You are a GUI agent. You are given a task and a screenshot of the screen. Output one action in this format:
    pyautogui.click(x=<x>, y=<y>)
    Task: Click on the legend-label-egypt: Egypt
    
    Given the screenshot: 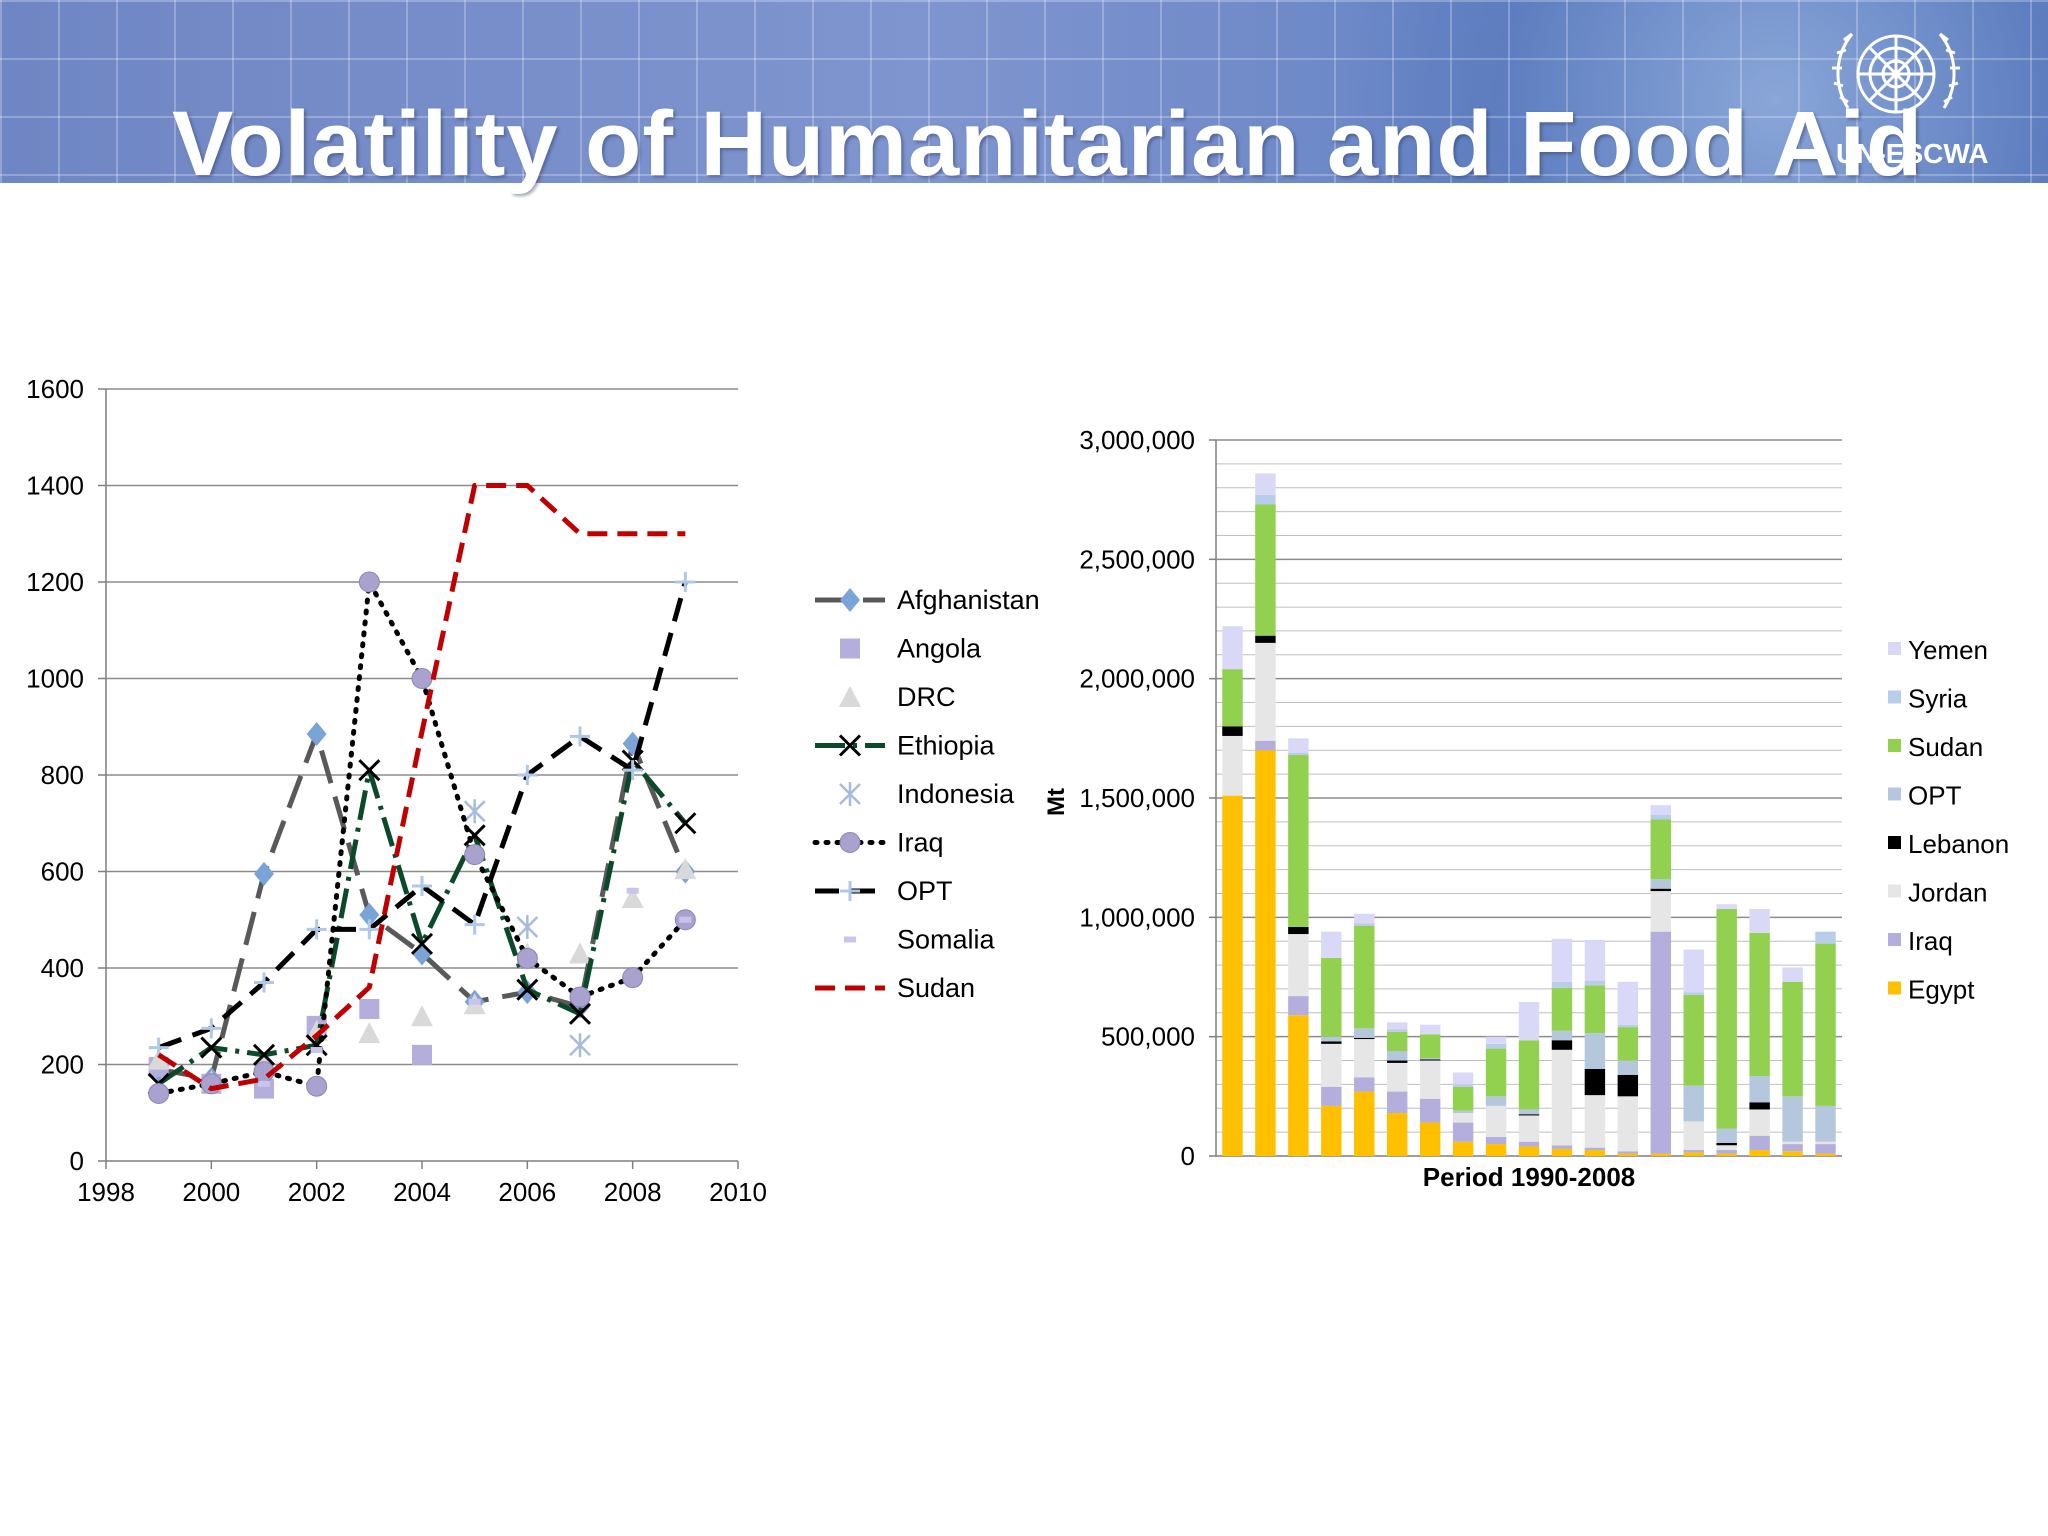 What is the action you would take?
    pyautogui.click(x=1941, y=990)
    